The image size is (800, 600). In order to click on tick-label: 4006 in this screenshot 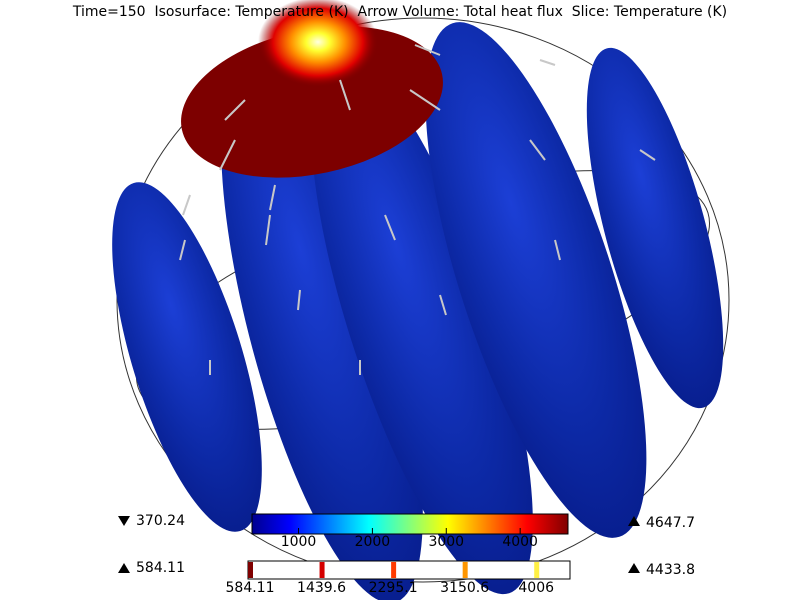, I will do `click(536, 588)`.